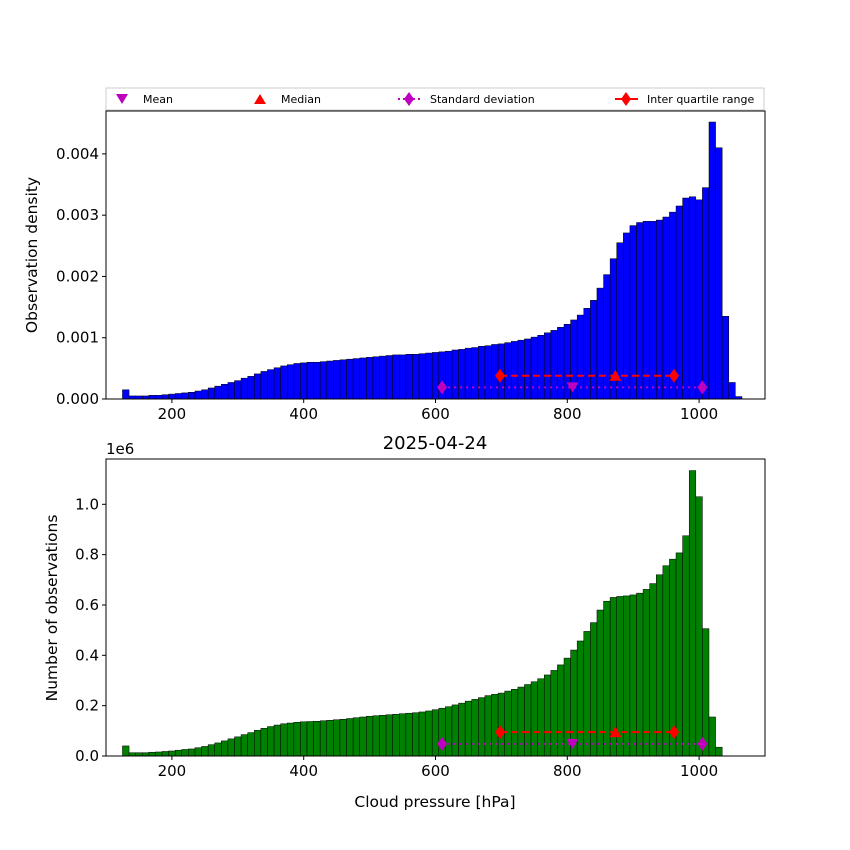 This screenshot has width=850, height=850. What do you see at coordinates (438, 768) in the screenshot?
I see `bottom-x-ticks: 200 400 600 800 1000` at bounding box center [438, 768].